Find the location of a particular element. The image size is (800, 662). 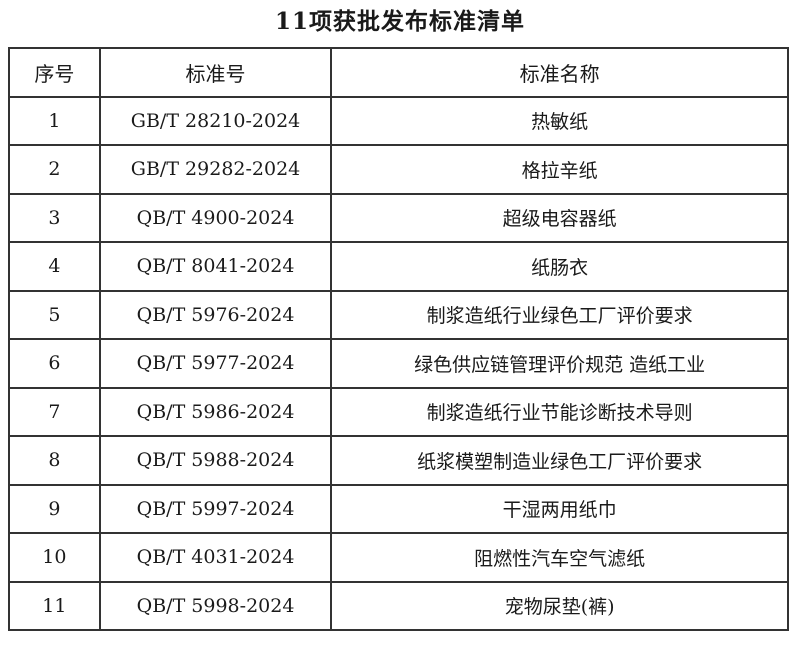

row-index: 7 is located at coordinates (54, 411).